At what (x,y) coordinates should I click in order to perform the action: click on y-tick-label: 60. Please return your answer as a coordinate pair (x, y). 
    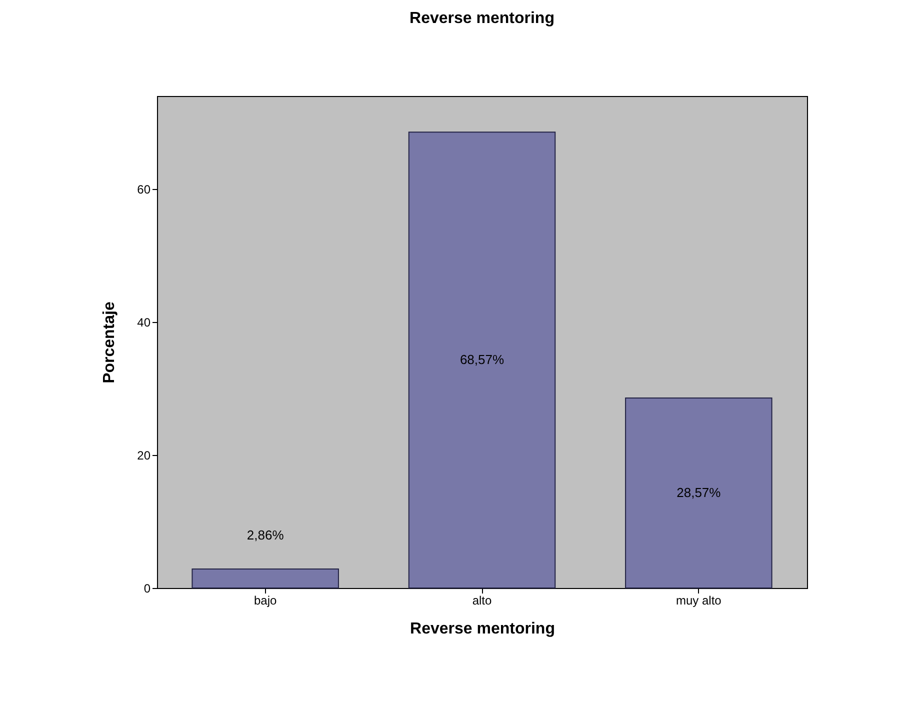
    Looking at the image, I should click on (144, 189).